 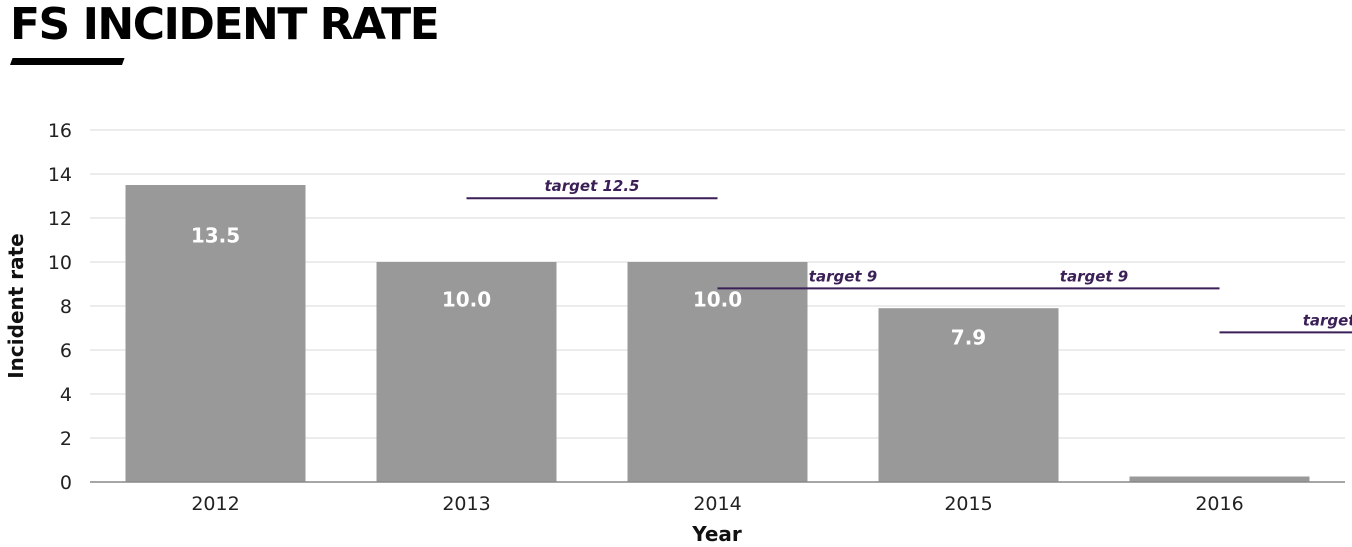 What do you see at coordinates (466, 504) in the screenshot?
I see `x-tick-label: 2013` at bounding box center [466, 504].